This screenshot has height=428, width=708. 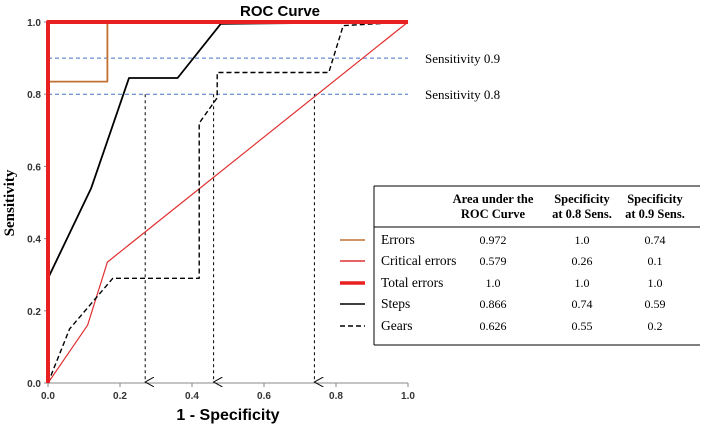 What do you see at coordinates (34, 23) in the screenshot?
I see `y-tick-label: 1.0` at bounding box center [34, 23].